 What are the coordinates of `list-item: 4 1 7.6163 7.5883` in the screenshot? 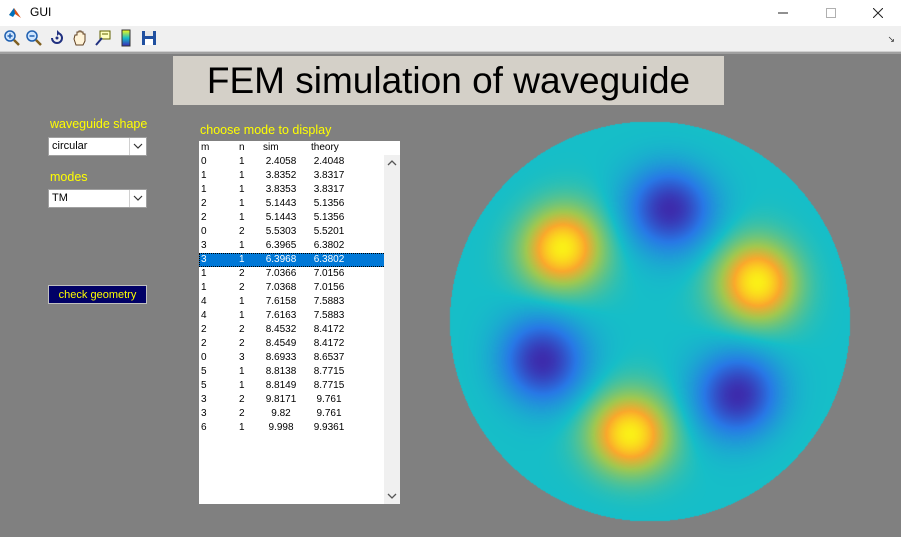 It's located at (299, 316).